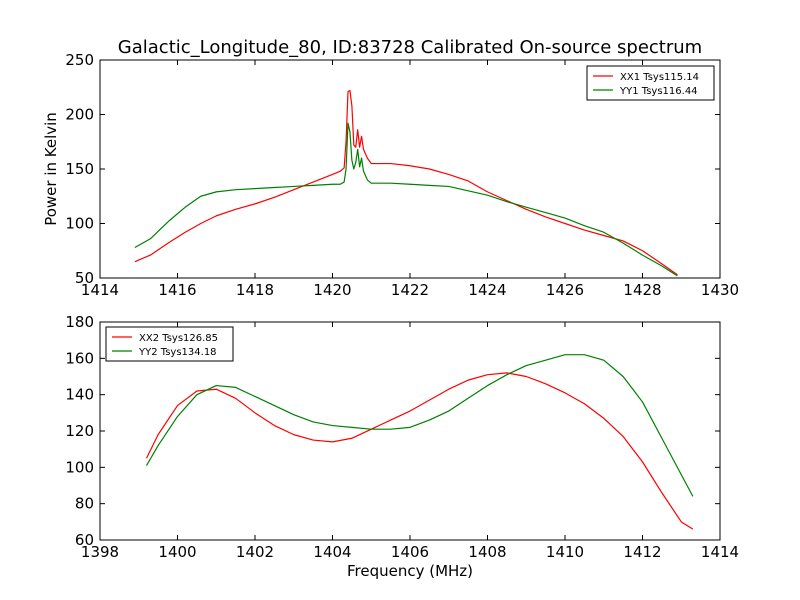 This screenshot has width=800, height=600. Describe the element at coordinates (565, 290) in the screenshot. I see `x-tick-label: 1426` at that location.